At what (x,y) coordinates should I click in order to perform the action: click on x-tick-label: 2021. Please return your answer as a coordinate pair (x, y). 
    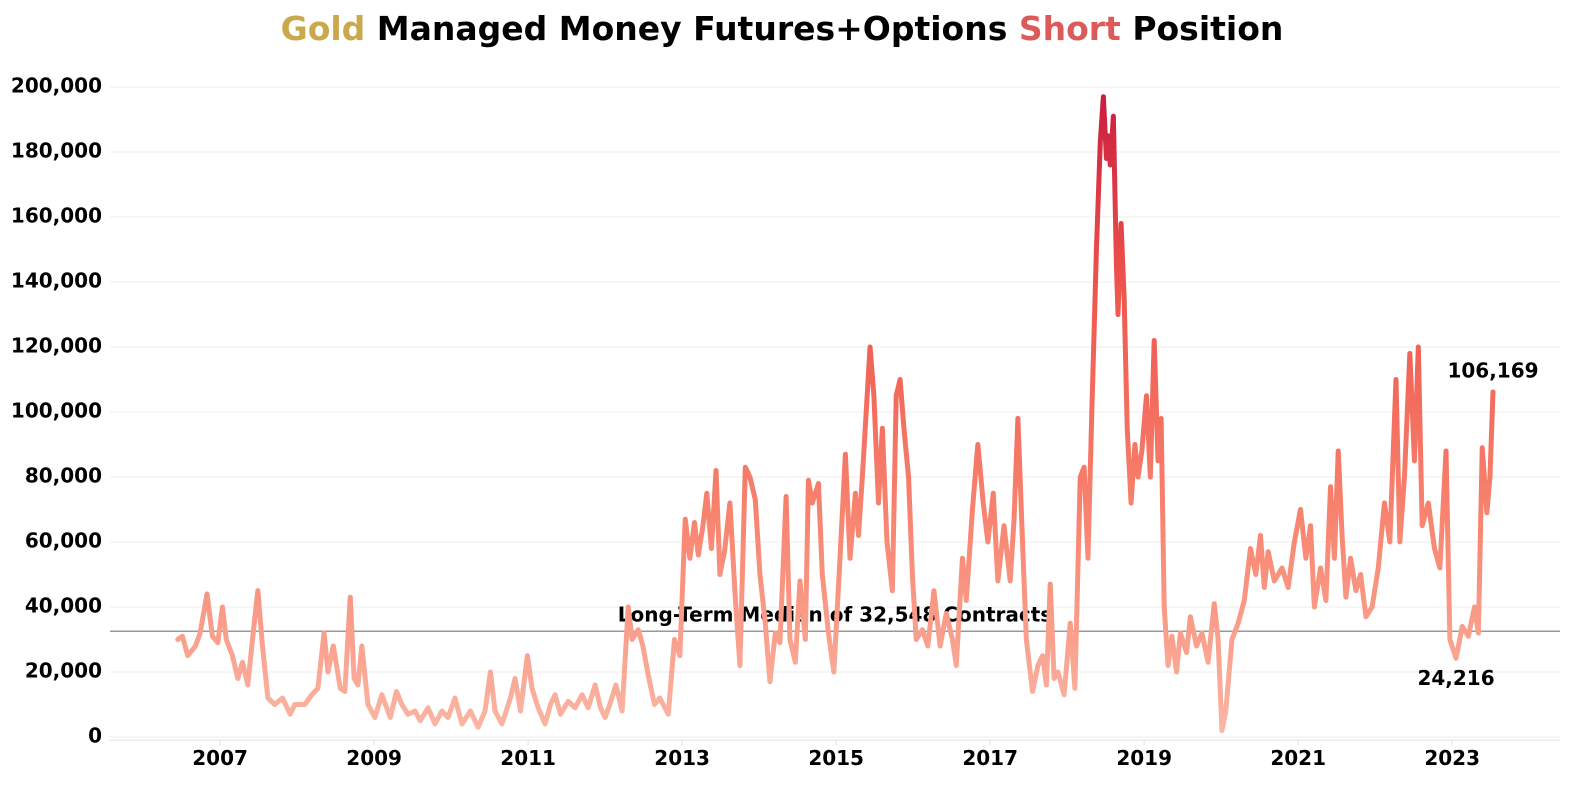
    Looking at the image, I should click on (1298, 758).